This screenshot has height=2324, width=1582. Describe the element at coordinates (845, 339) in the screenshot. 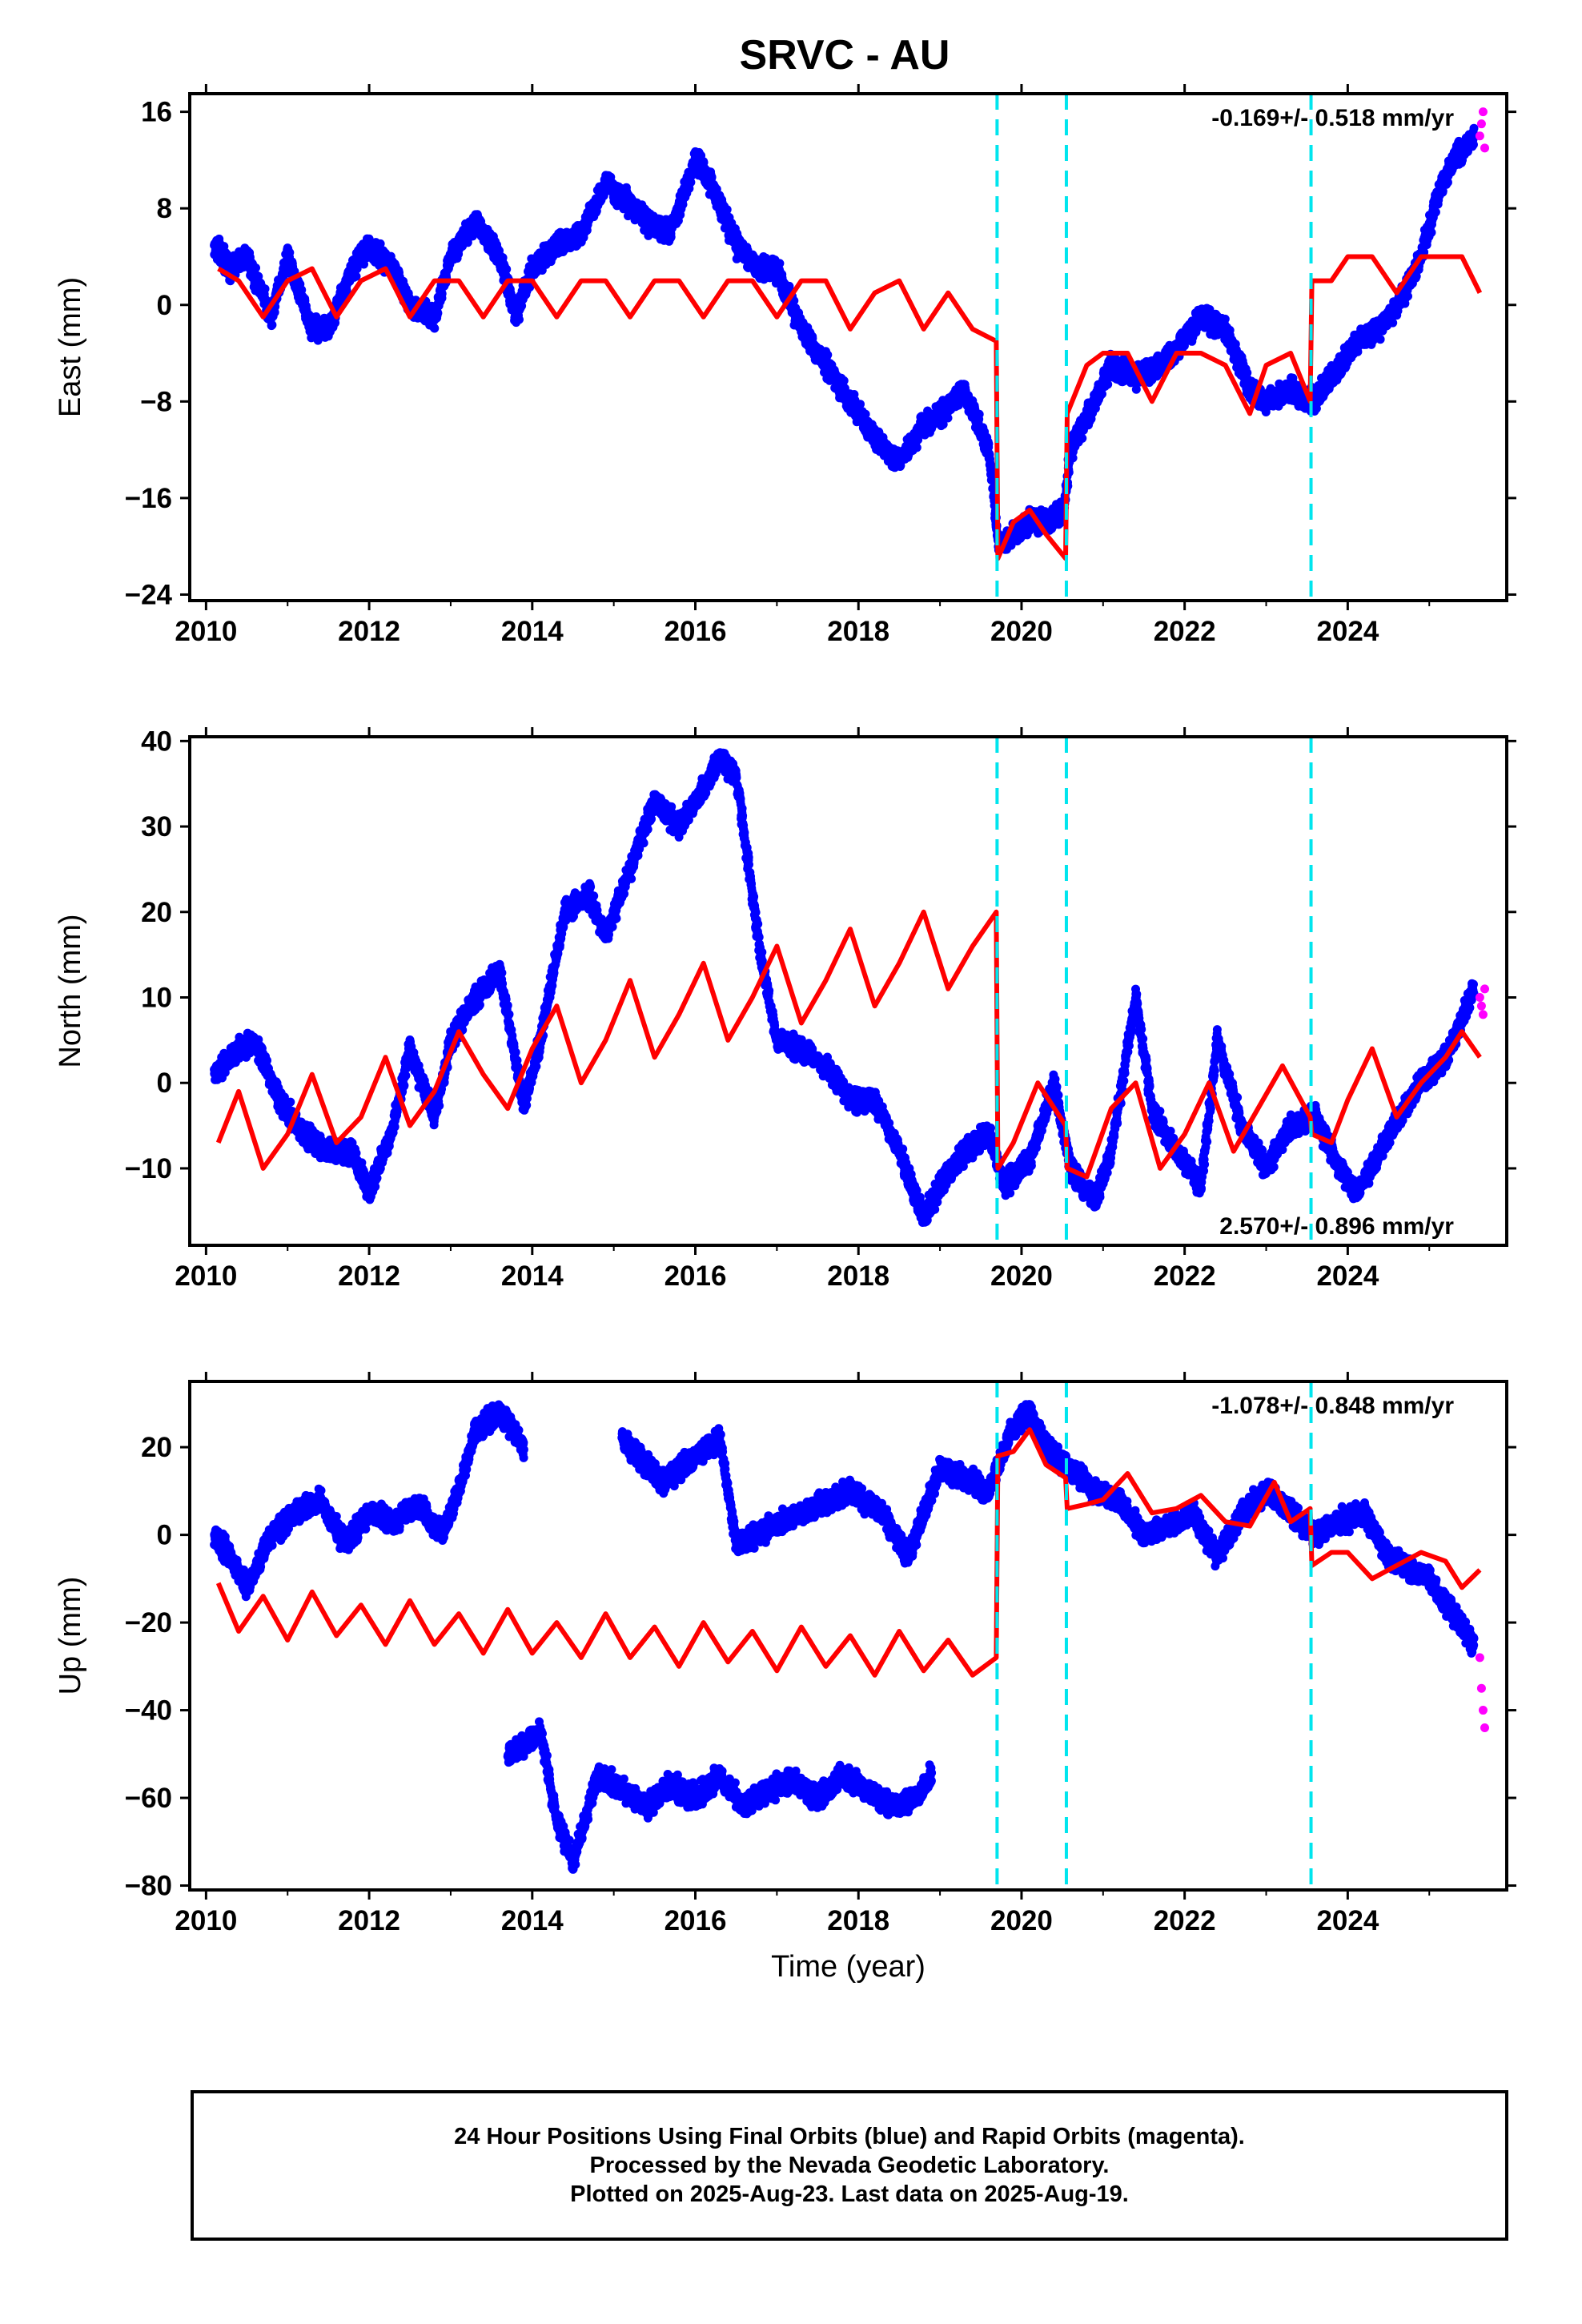

I see `east-final-points` at that location.